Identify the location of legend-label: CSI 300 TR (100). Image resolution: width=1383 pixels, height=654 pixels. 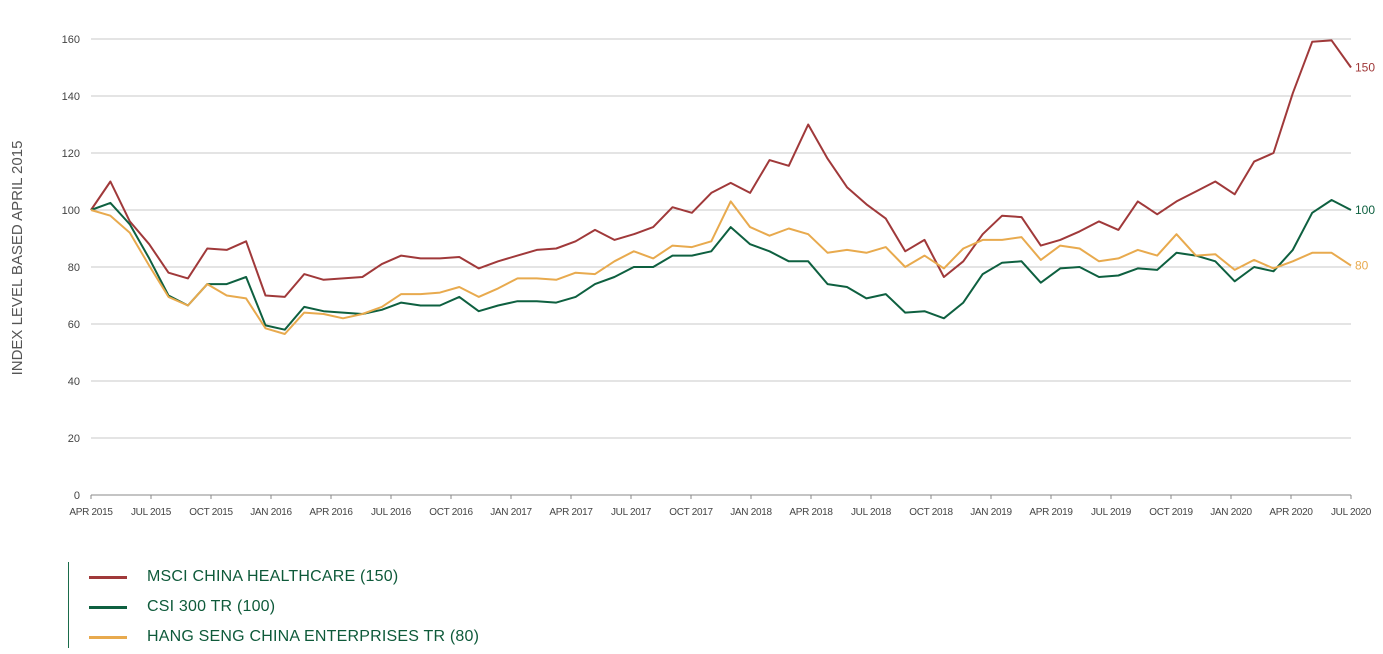
(211, 606).